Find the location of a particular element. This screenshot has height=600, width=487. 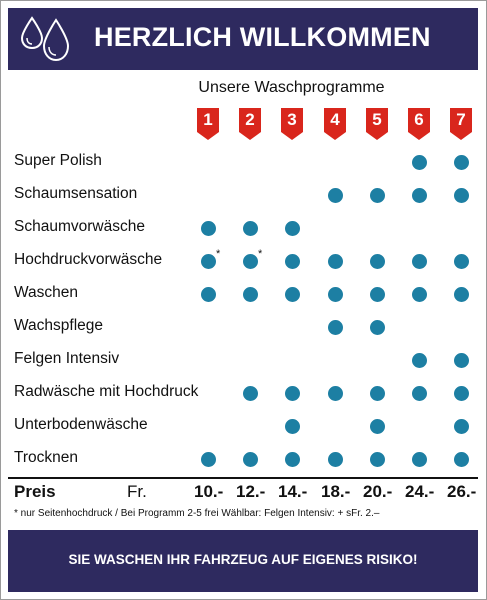

program-price: 14.- is located at coordinates (293, 491).